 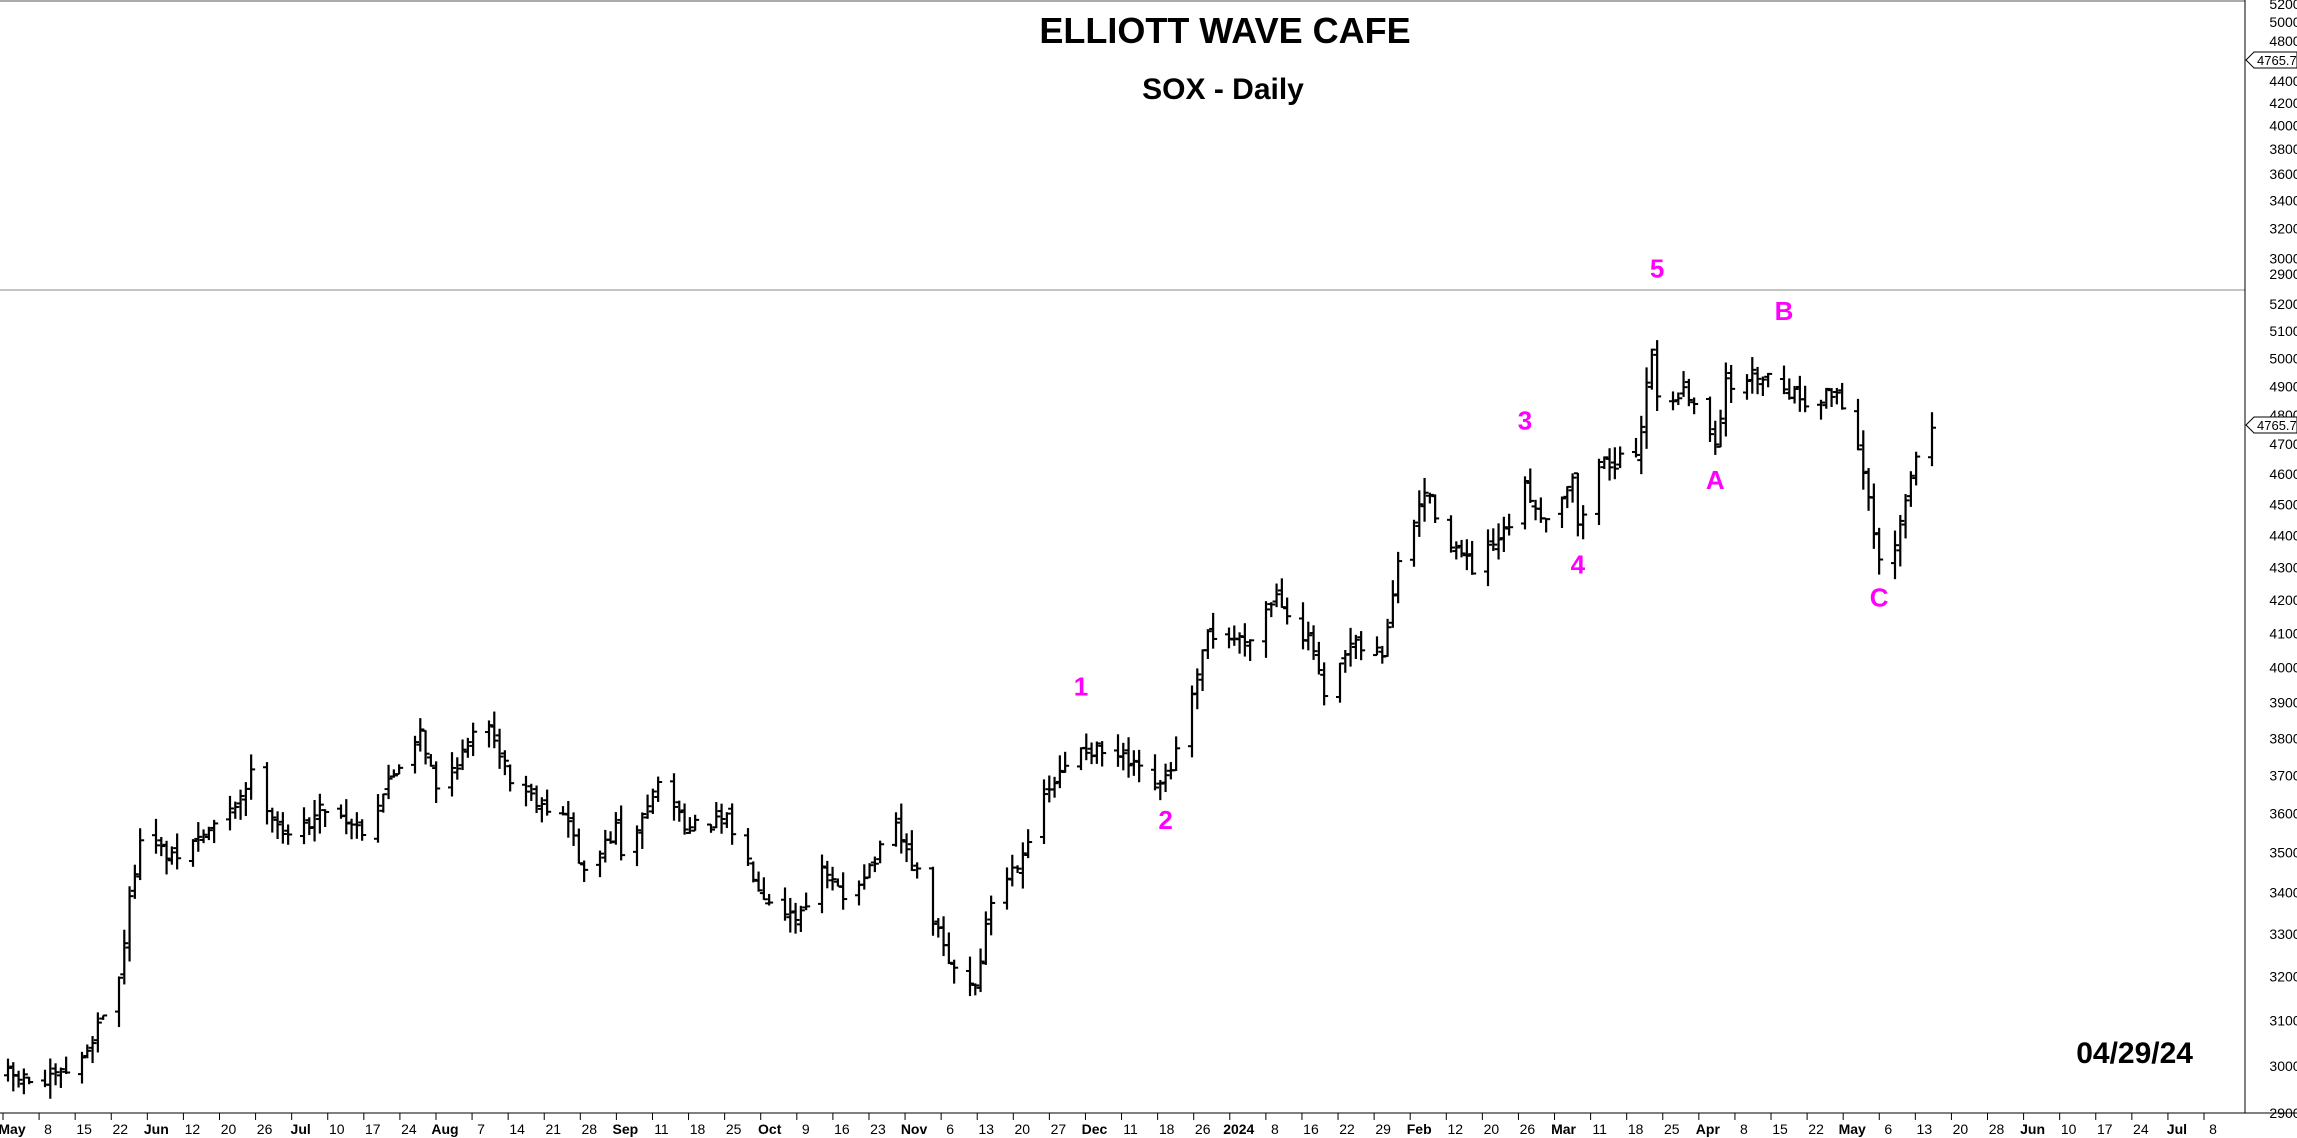 What do you see at coordinates (2283, 200) in the screenshot?
I see `y-tick-label: 3400` at bounding box center [2283, 200].